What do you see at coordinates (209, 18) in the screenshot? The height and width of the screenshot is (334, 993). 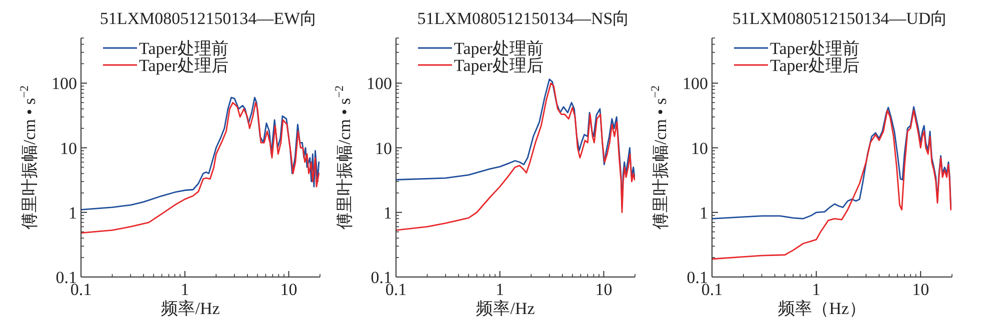 I see `chart-title: 51LXM080512150134—EW向` at bounding box center [209, 18].